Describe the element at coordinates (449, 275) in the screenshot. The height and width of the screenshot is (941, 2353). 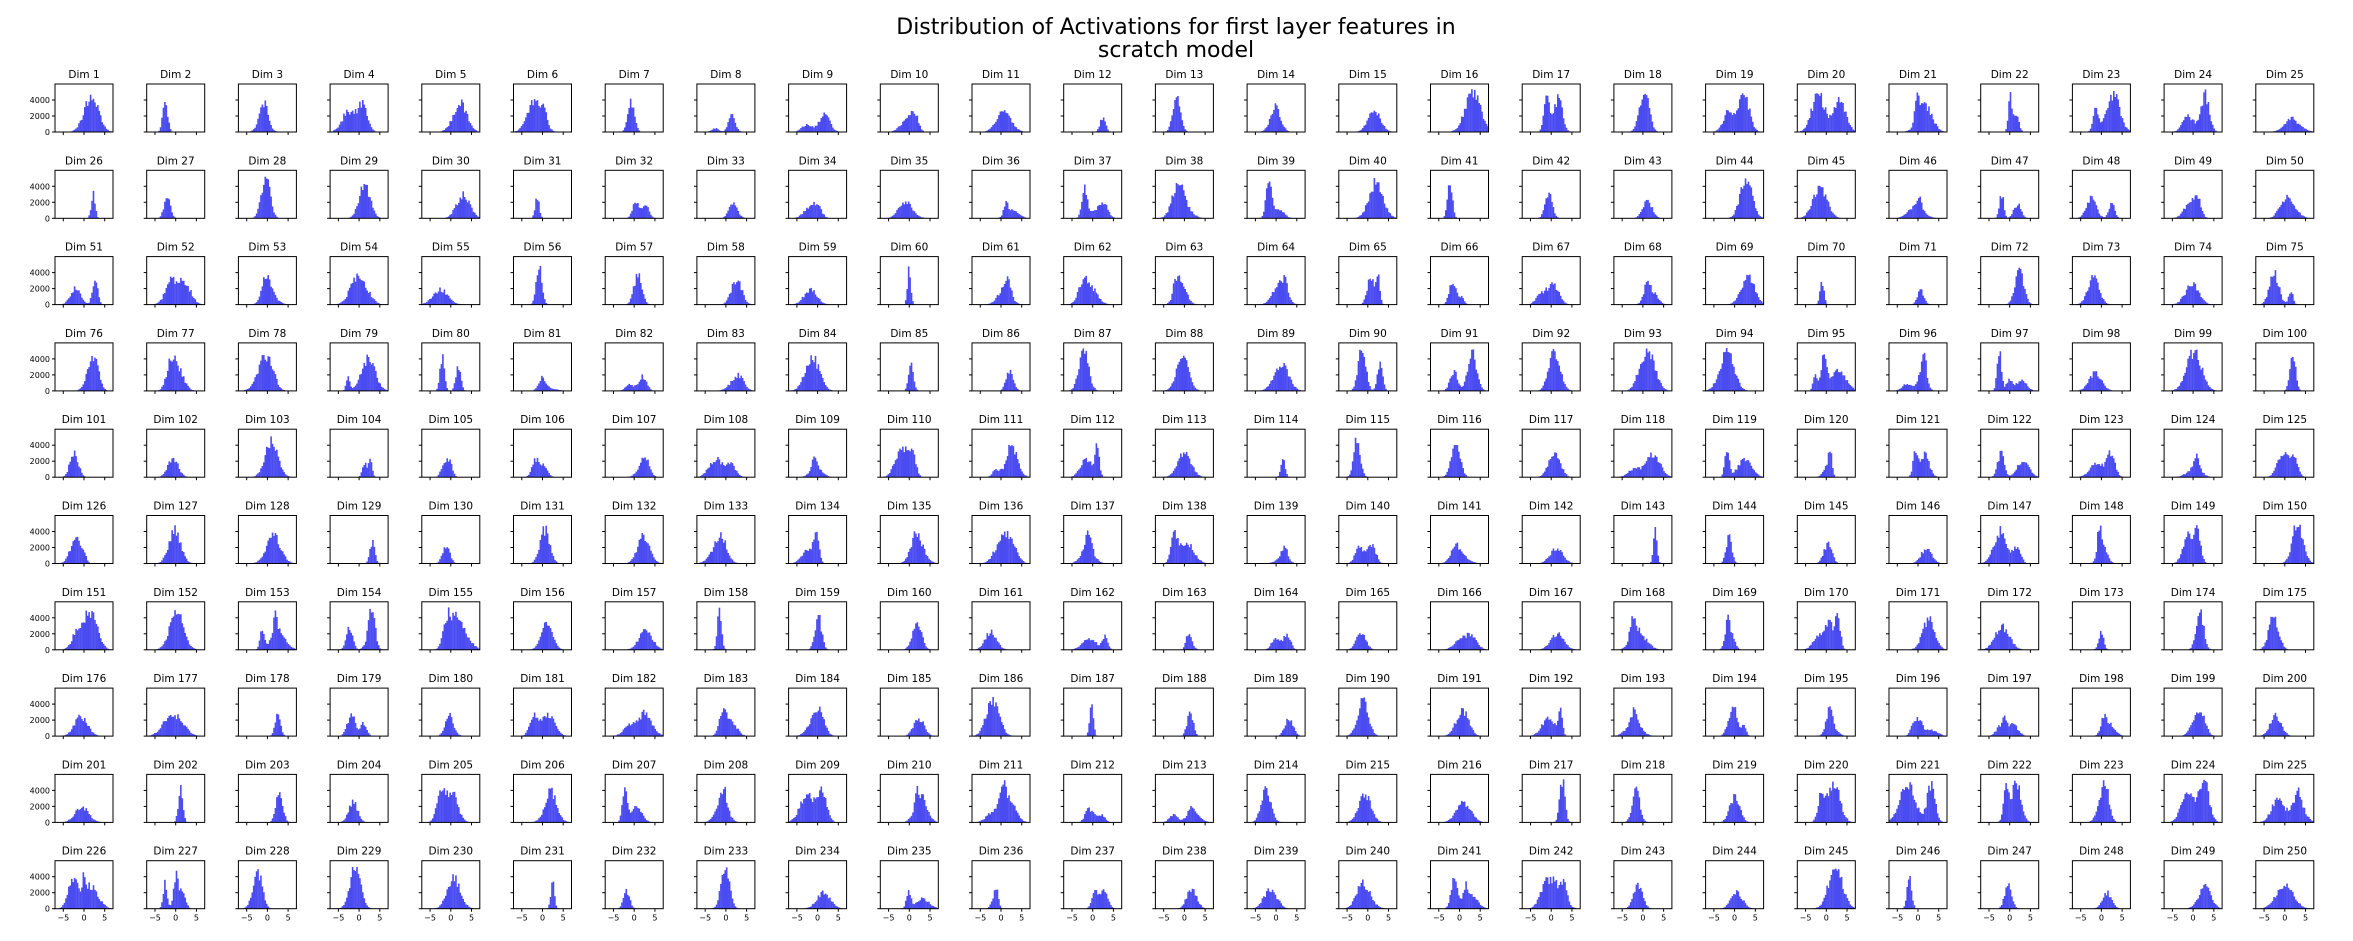
I see `panel-dim-55: Dim 55` at that location.